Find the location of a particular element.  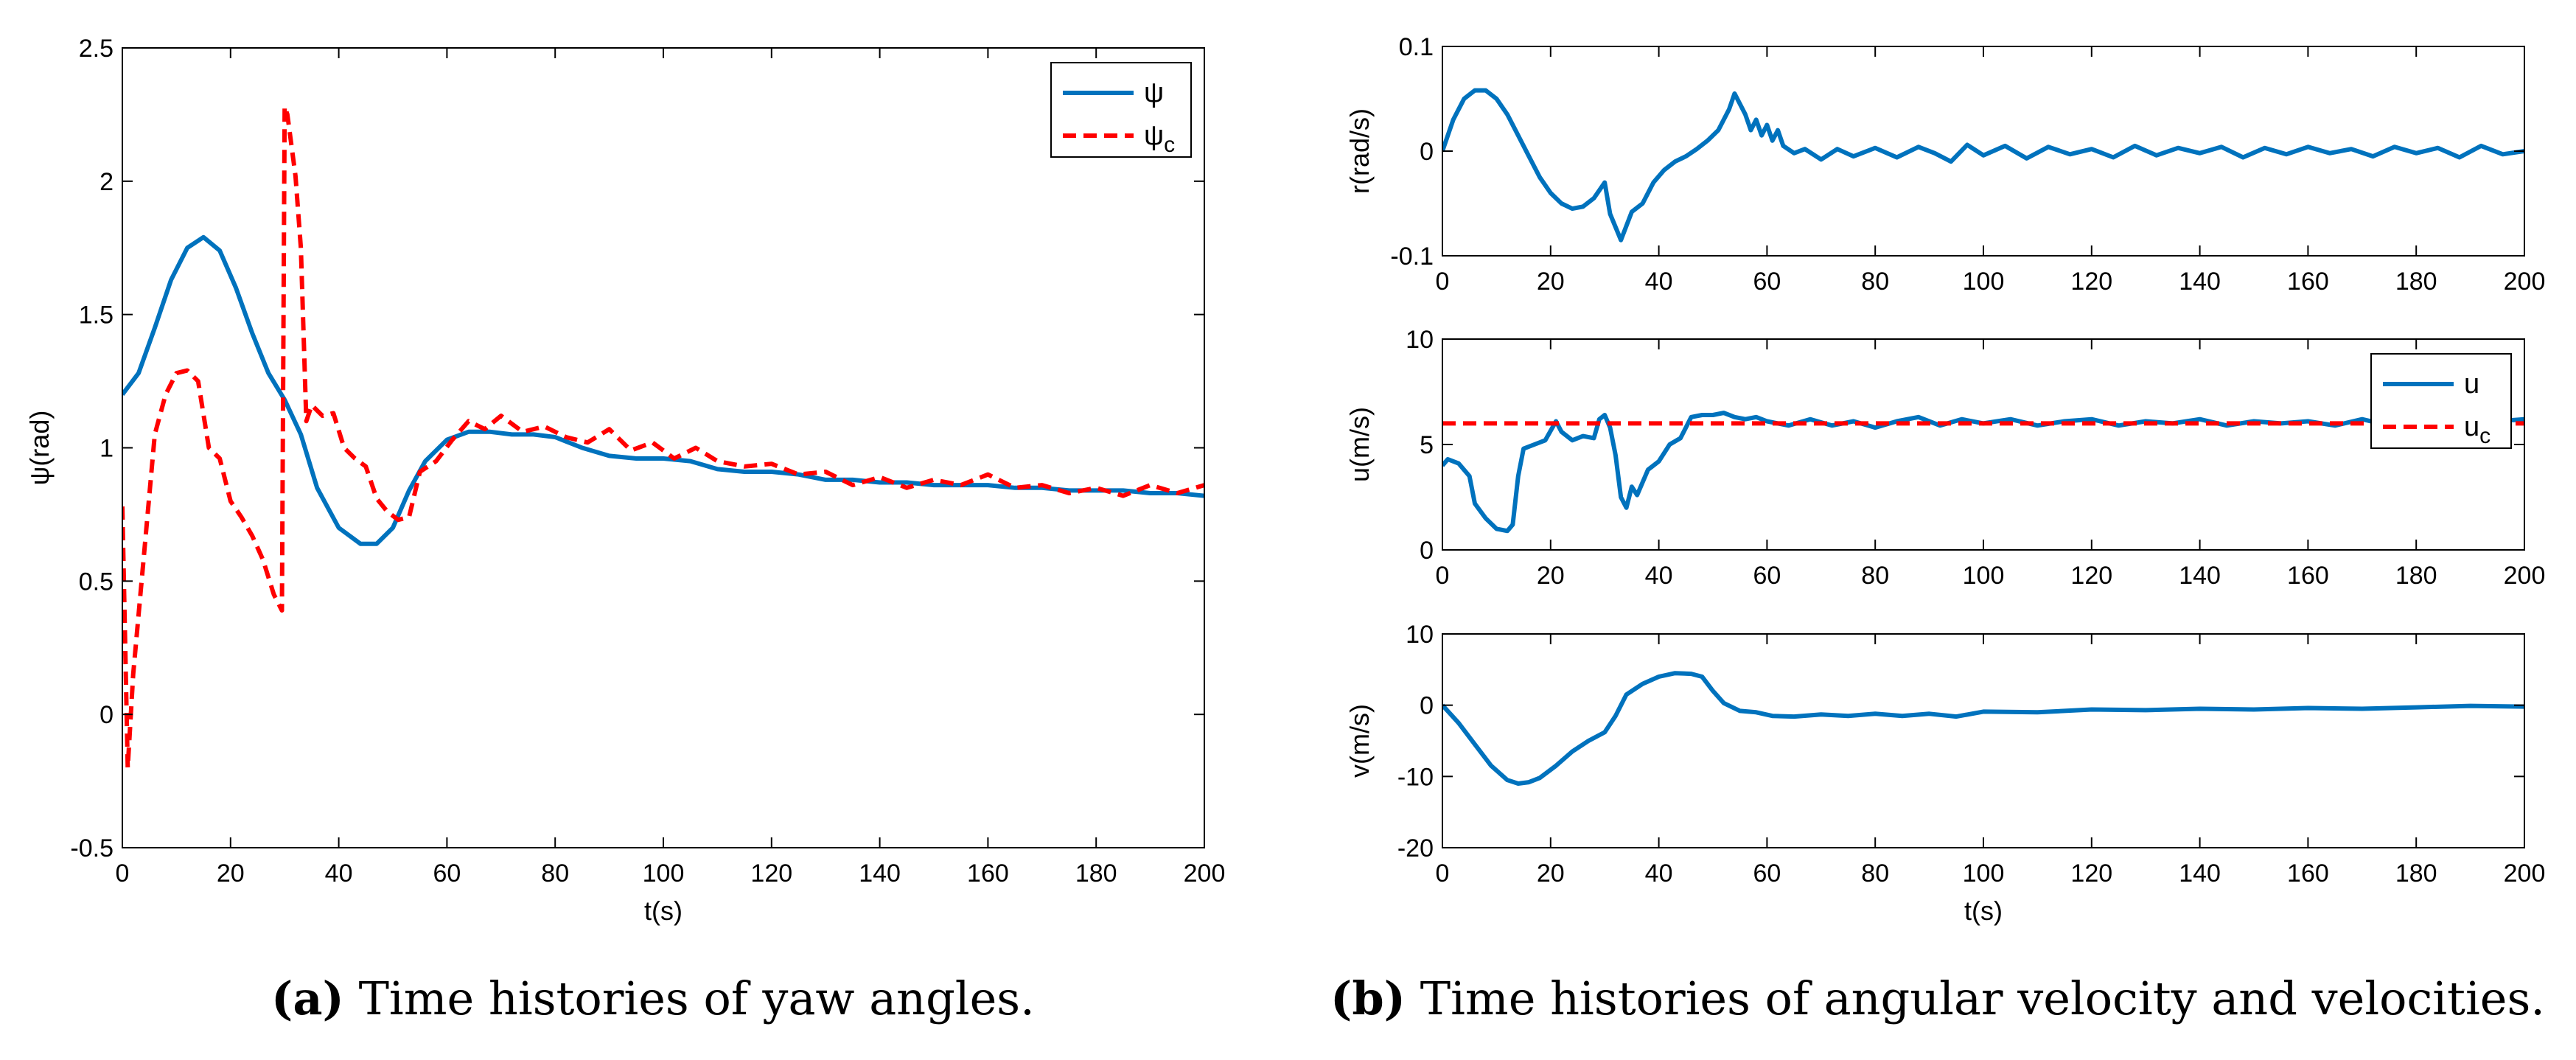

y-tick-label-a-4: 1.5 is located at coordinates (96, 315).